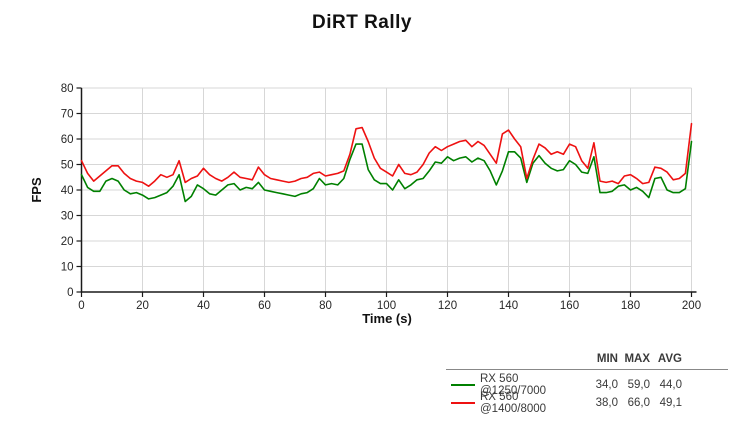 The image size is (730, 430). Describe the element at coordinates (513, 385) in the screenshot. I see `series-label: RX 560 @1250/7000` at that location.